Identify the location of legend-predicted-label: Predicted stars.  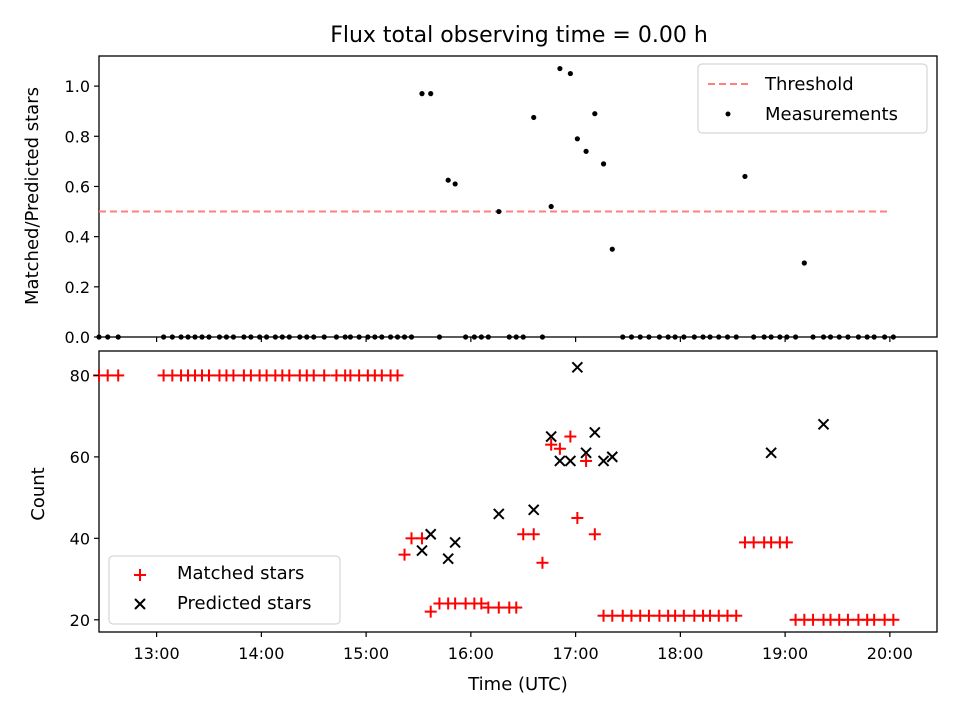
(244, 603).